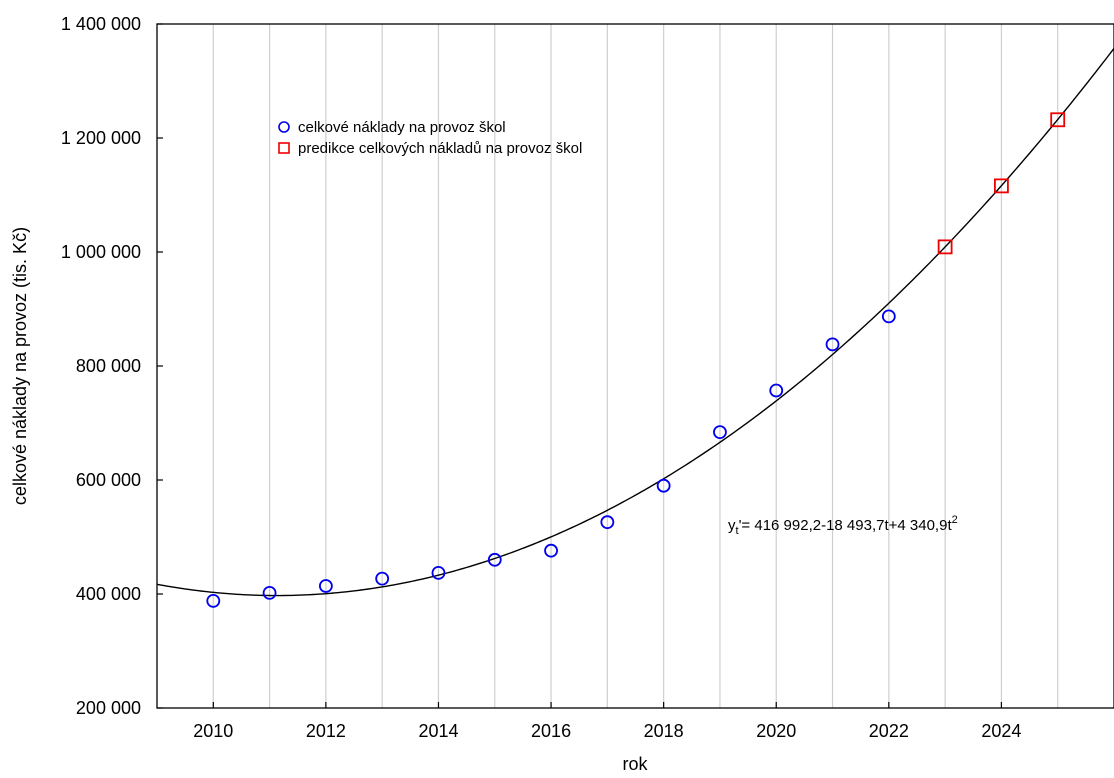 The width and height of the screenshot is (1114, 778). What do you see at coordinates (101, 252) in the screenshot?
I see `y-tick-label: 1 000 000` at bounding box center [101, 252].